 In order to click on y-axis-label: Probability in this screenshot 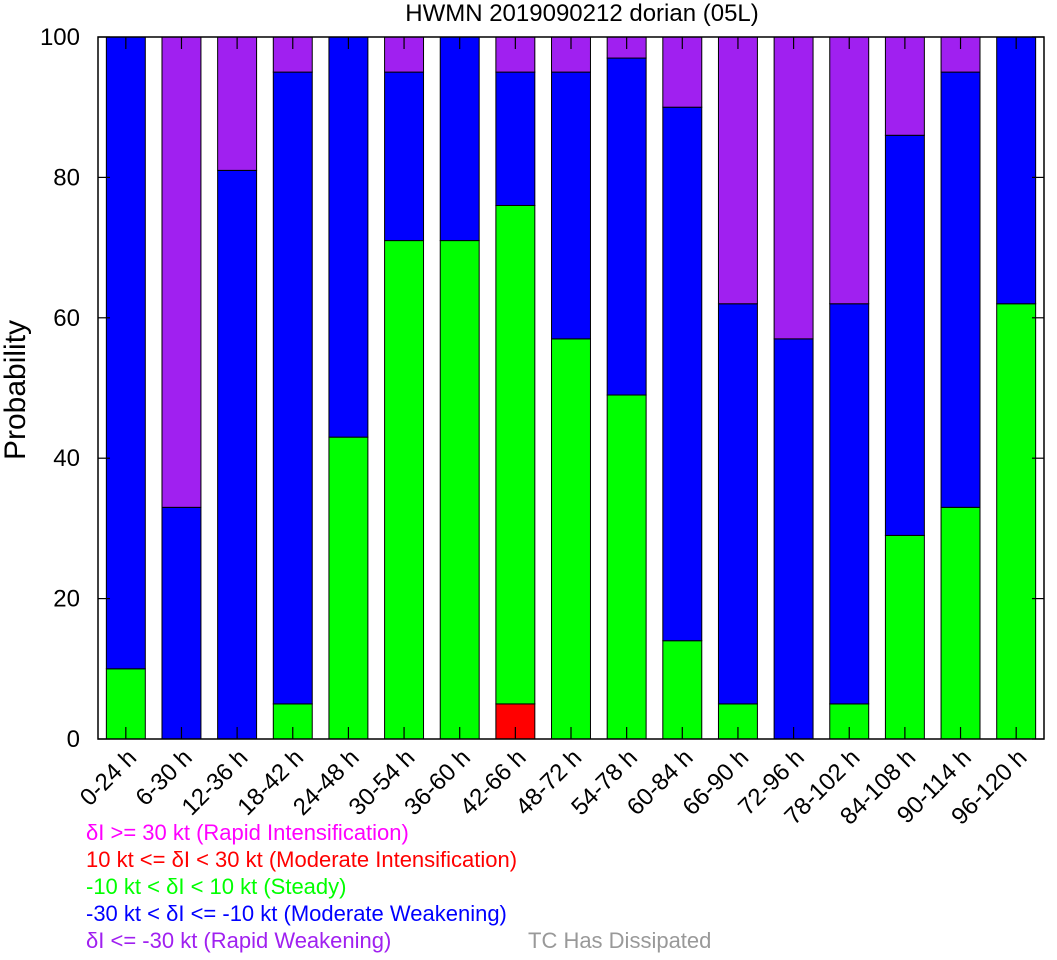, I will do `click(16, 390)`.